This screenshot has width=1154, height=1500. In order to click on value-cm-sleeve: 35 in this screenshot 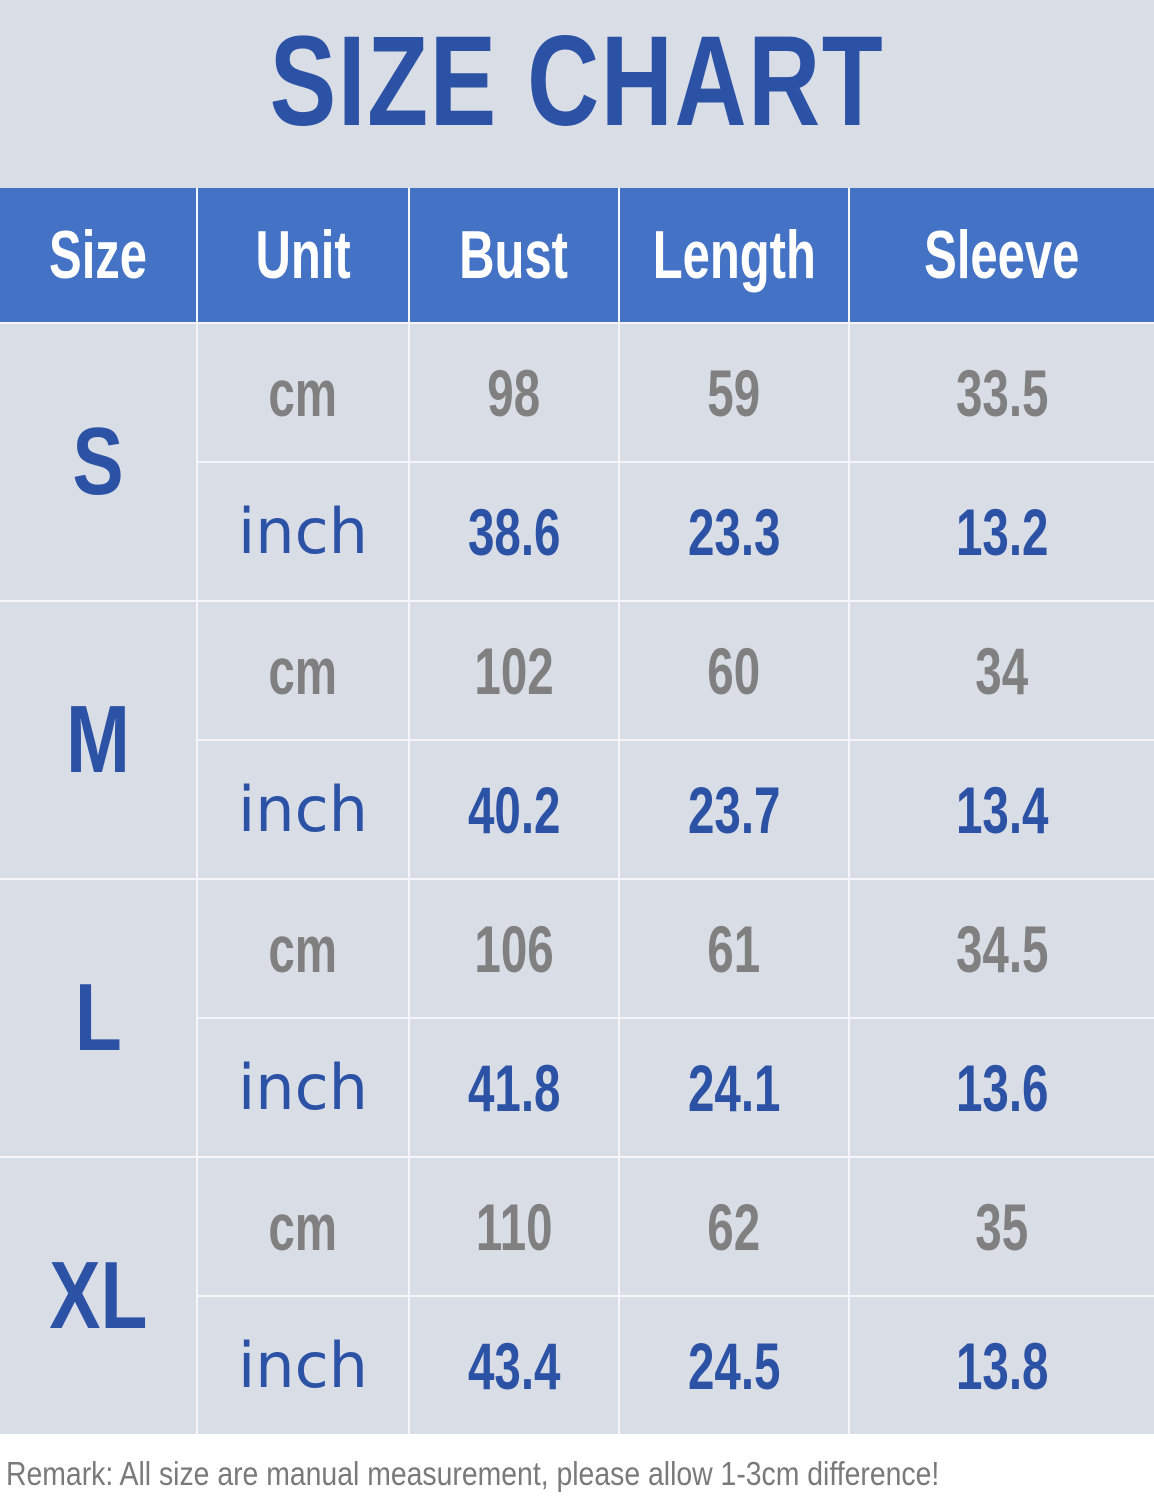, I will do `click(1002, 1226)`.